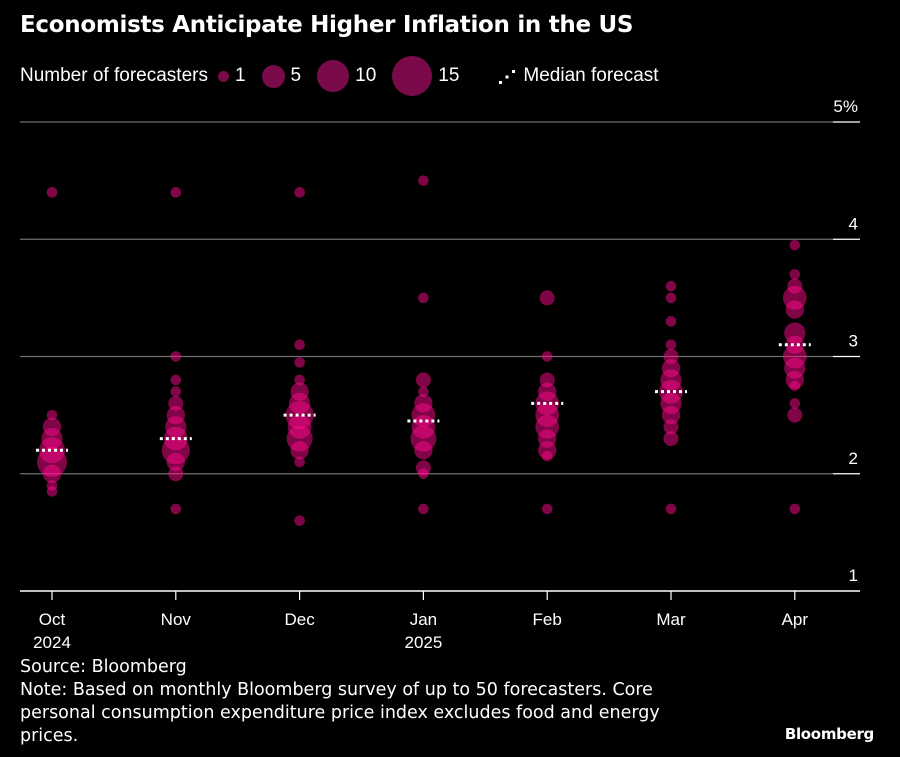 This screenshot has height=757, width=900. What do you see at coordinates (296, 75) in the screenshot?
I see `legend-size-5: 5` at bounding box center [296, 75].